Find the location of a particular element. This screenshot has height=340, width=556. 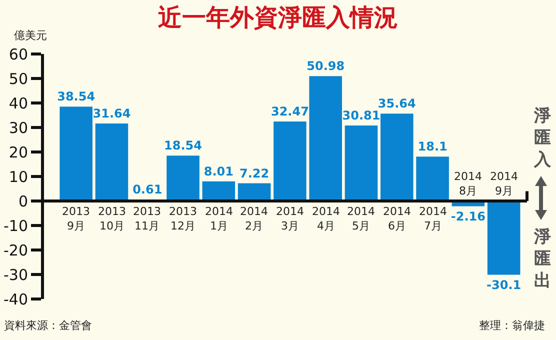

text: 淨匯入 is located at coordinates (542, 138).